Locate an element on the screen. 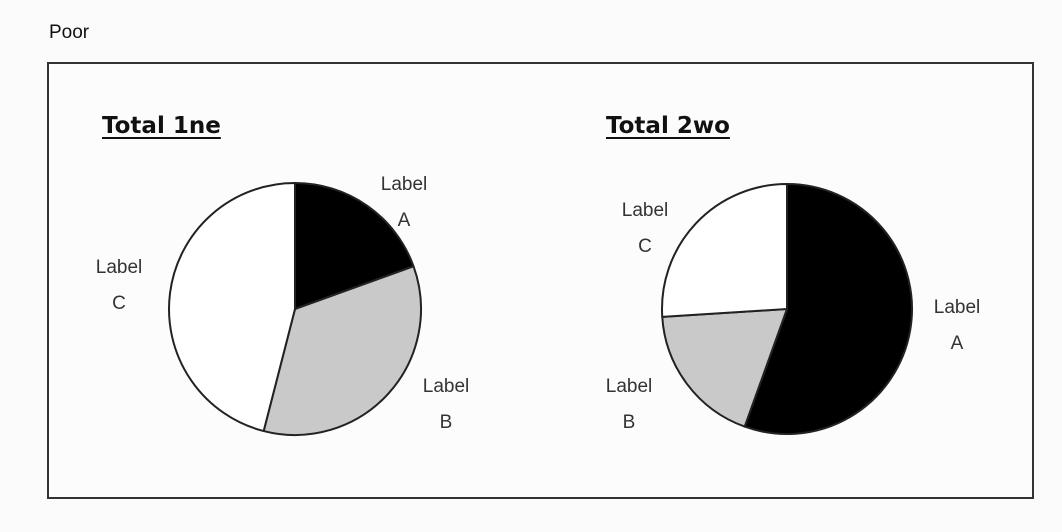  pie-2-label-label-c: Label C is located at coordinates (645, 228).